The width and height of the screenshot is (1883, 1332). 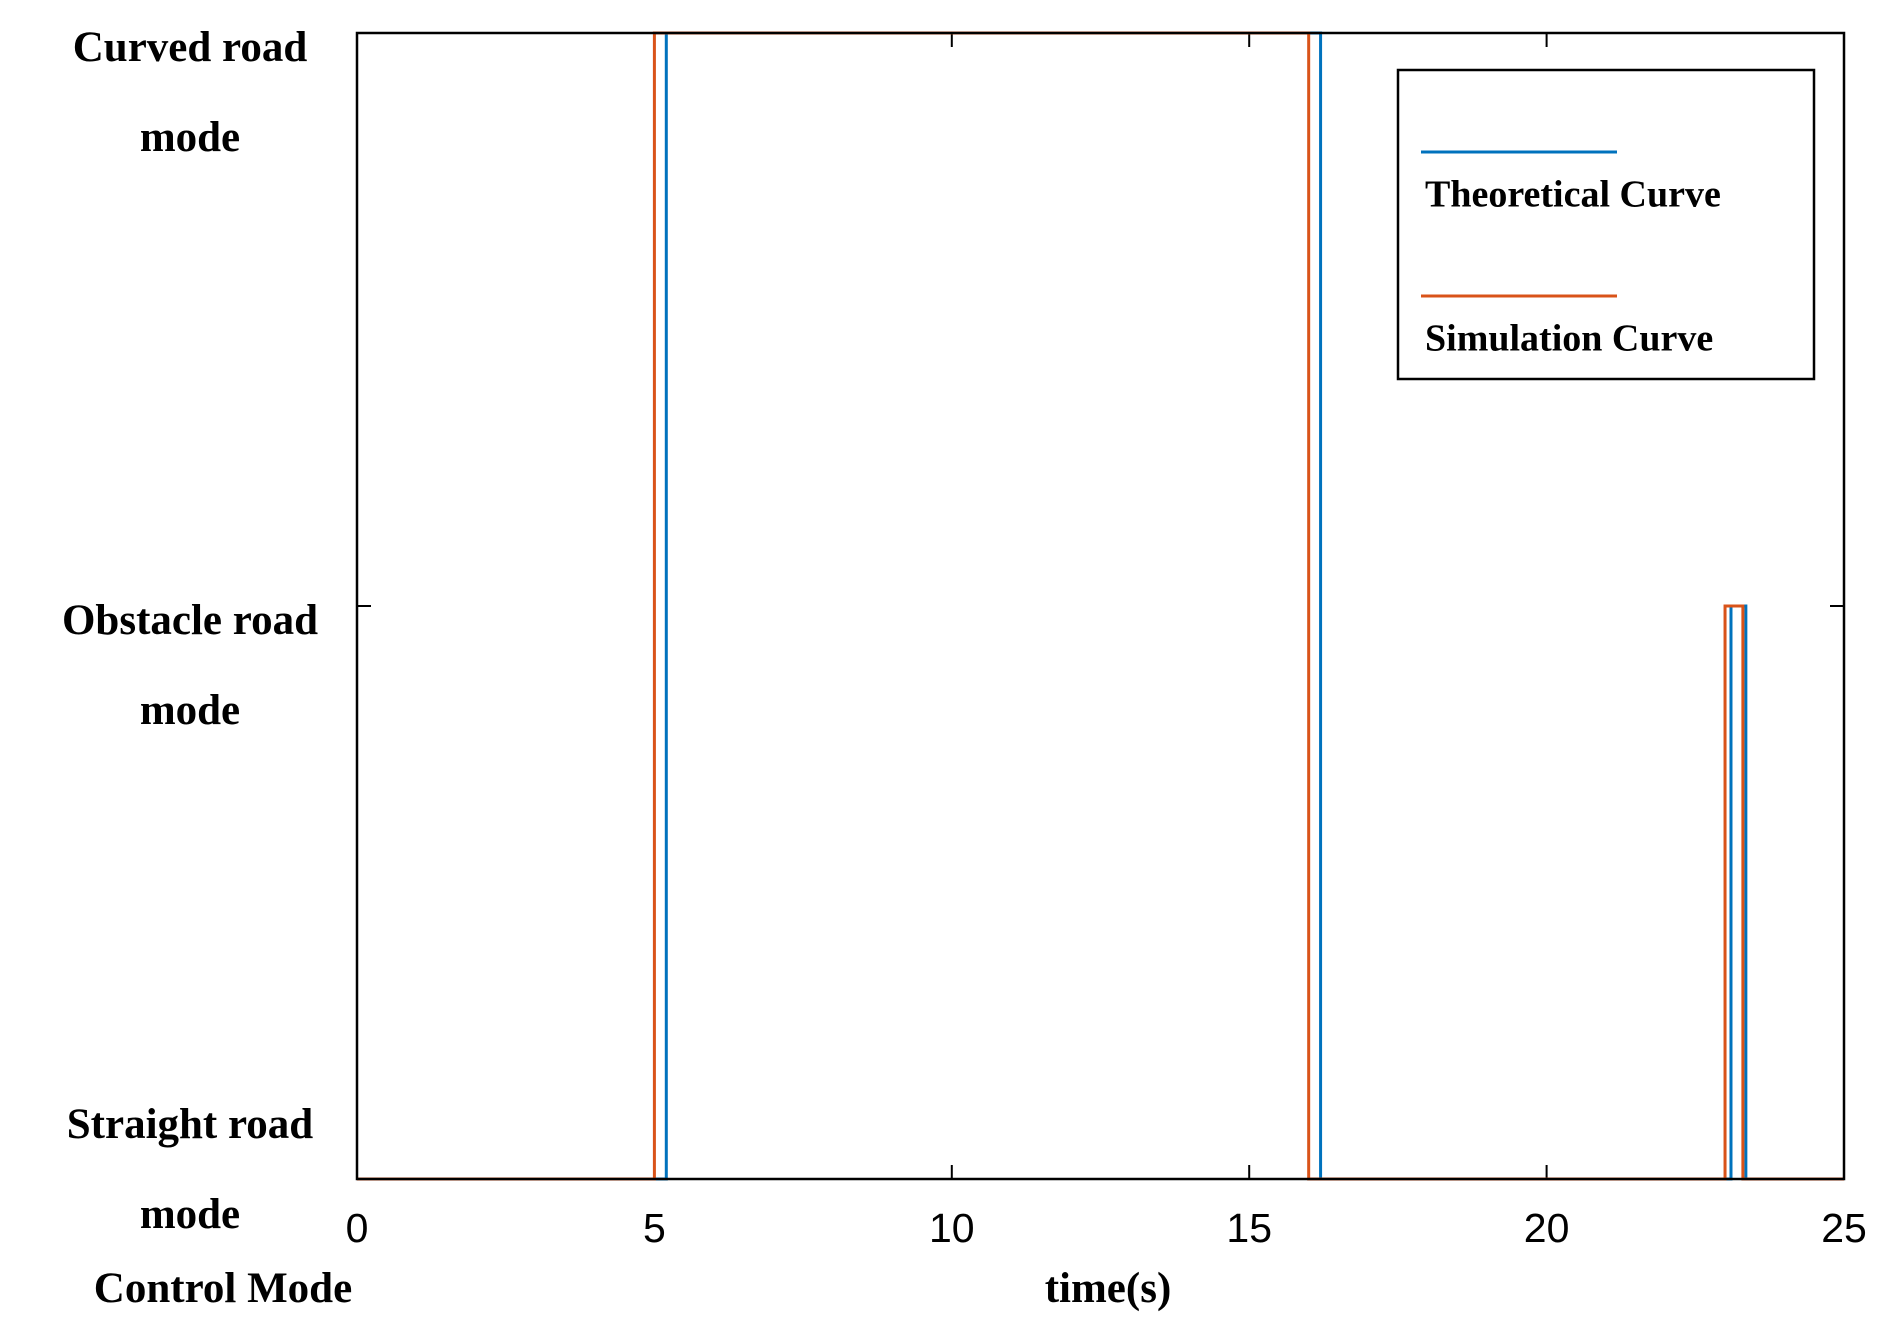 What do you see at coordinates (1606, 224) in the screenshot?
I see `legend-box` at bounding box center [1606, 224].